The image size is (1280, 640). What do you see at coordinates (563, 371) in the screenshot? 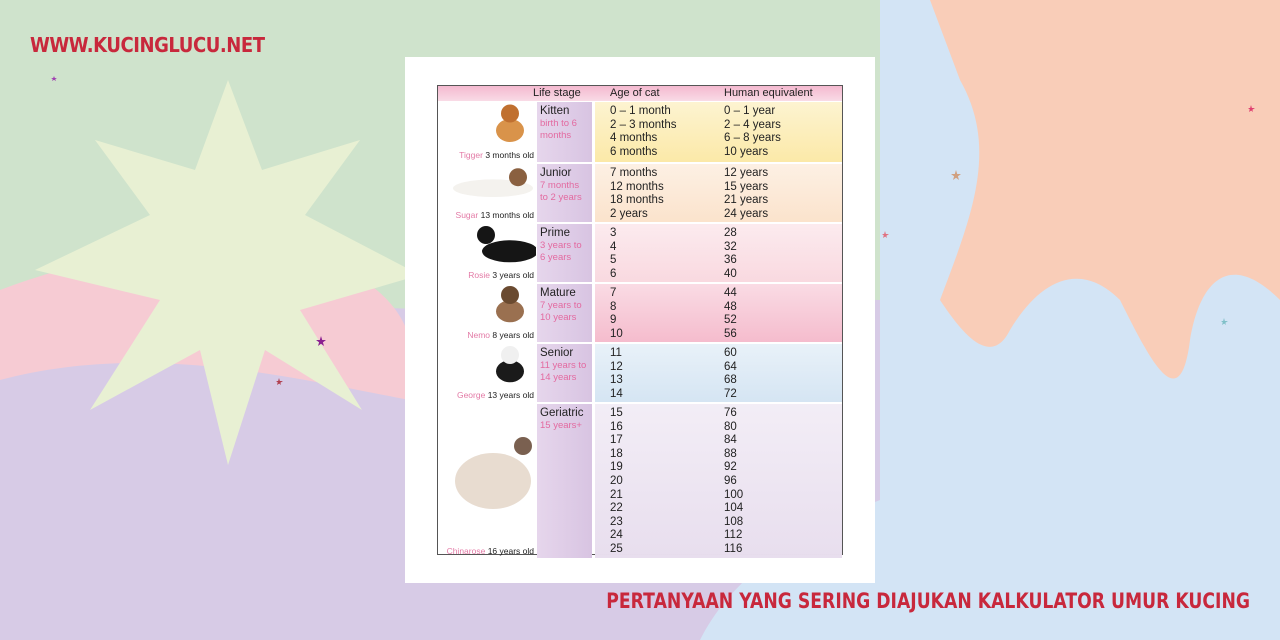
I see `stage-range: 11 years to 14 years` at bounding box center [563, 371].